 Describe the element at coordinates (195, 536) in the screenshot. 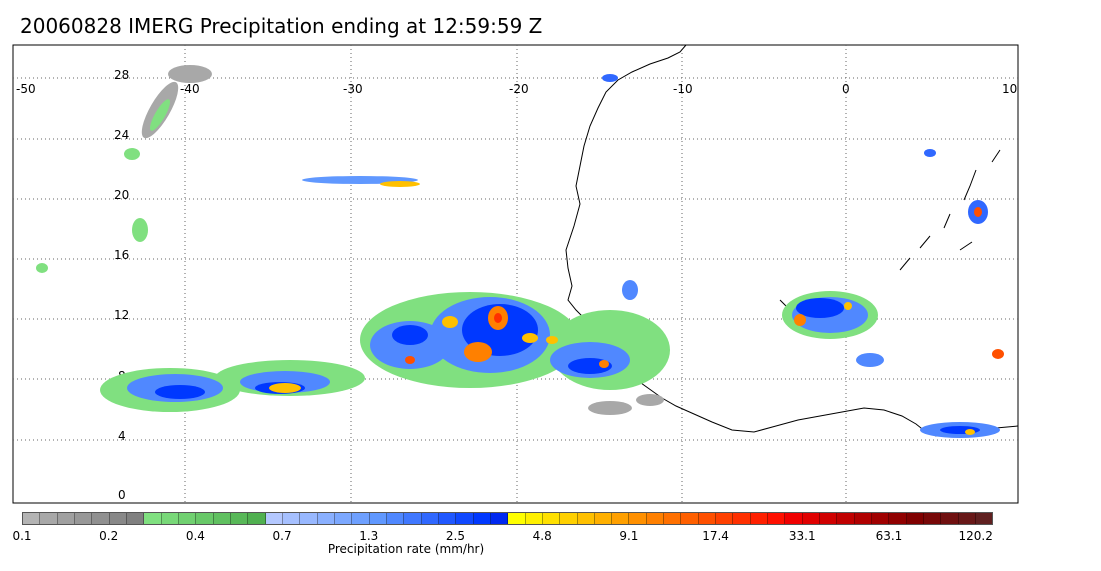

I see `colorbar-tick-label: 0.4` at that location.